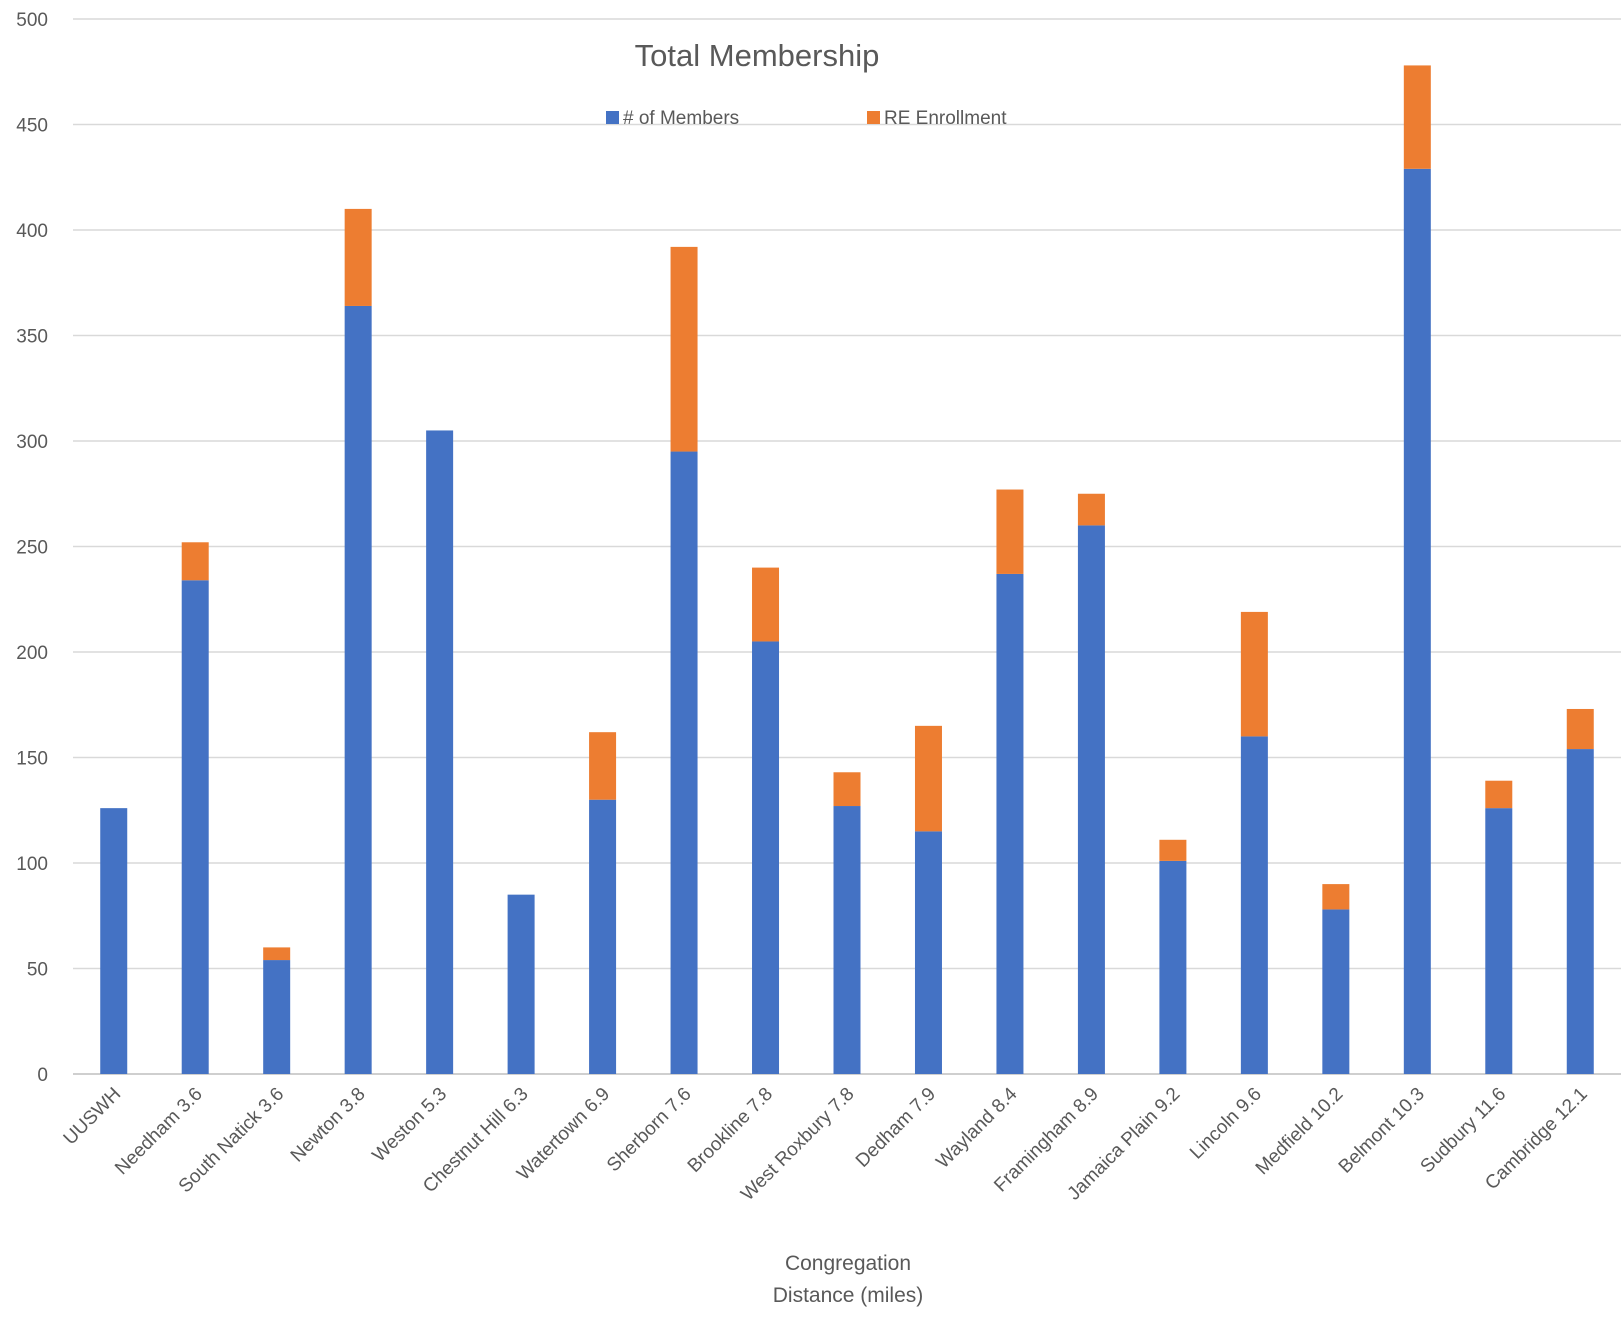 The height and width of the screenshot is (1317, 1621). I want to click on x-tick-label: Sherborn 7.6, so click(649, 1130).